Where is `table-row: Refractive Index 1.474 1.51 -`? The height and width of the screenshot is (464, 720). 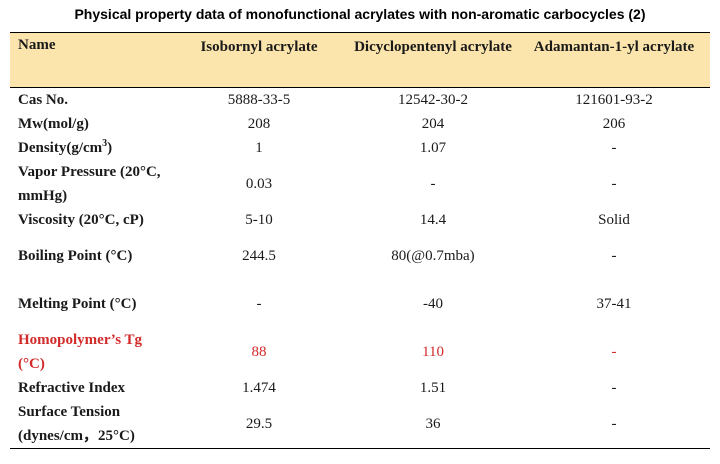
table-row: Refractive Index 1.474 1.51 - is located at coordinates (360, 388).